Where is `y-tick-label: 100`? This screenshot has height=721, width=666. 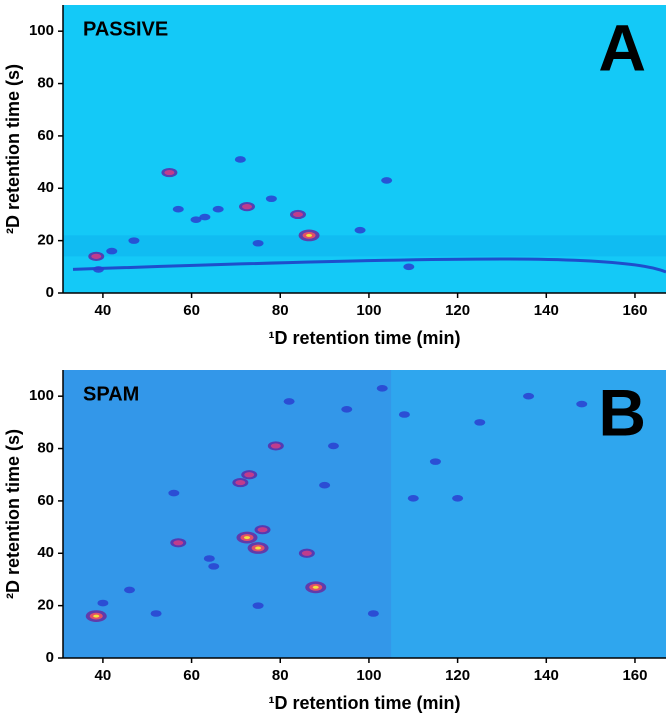 y-tick-label: 100 is located at coordinates (41, 395).